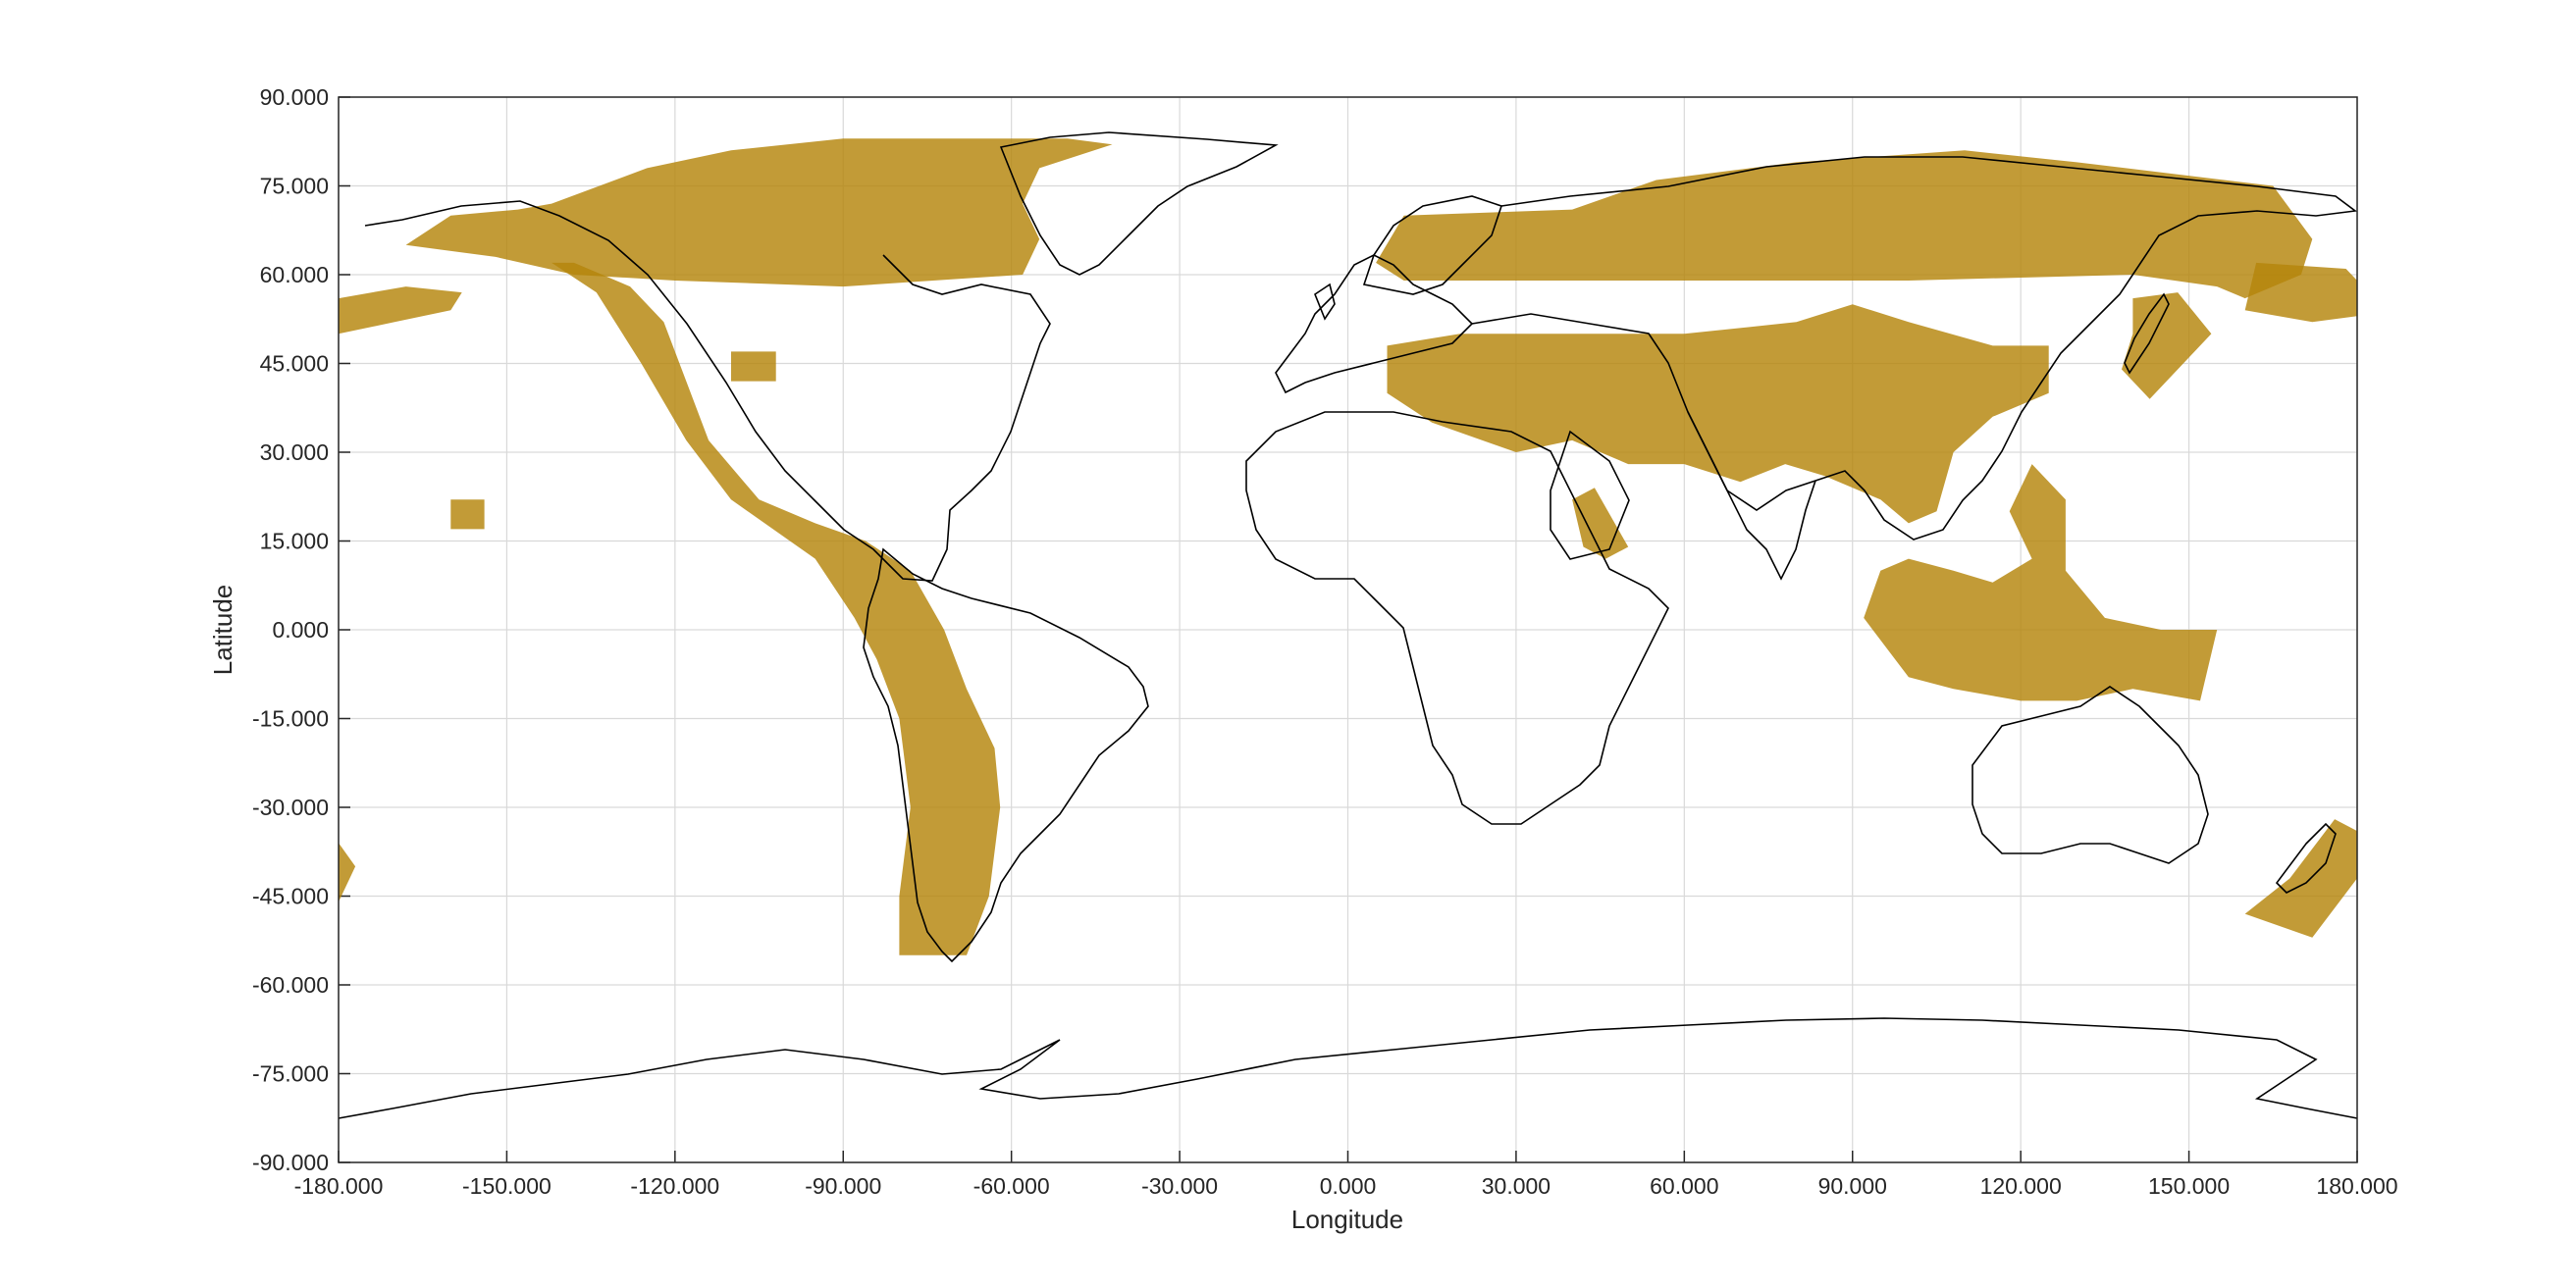 Image resolution: width=2576 pixels, height=1288 pixels. What do you see at coordinates (1852, 1186) in the screenshot?
I see `x-tick-label: 90.000` at bounding box center [1852, 1186].